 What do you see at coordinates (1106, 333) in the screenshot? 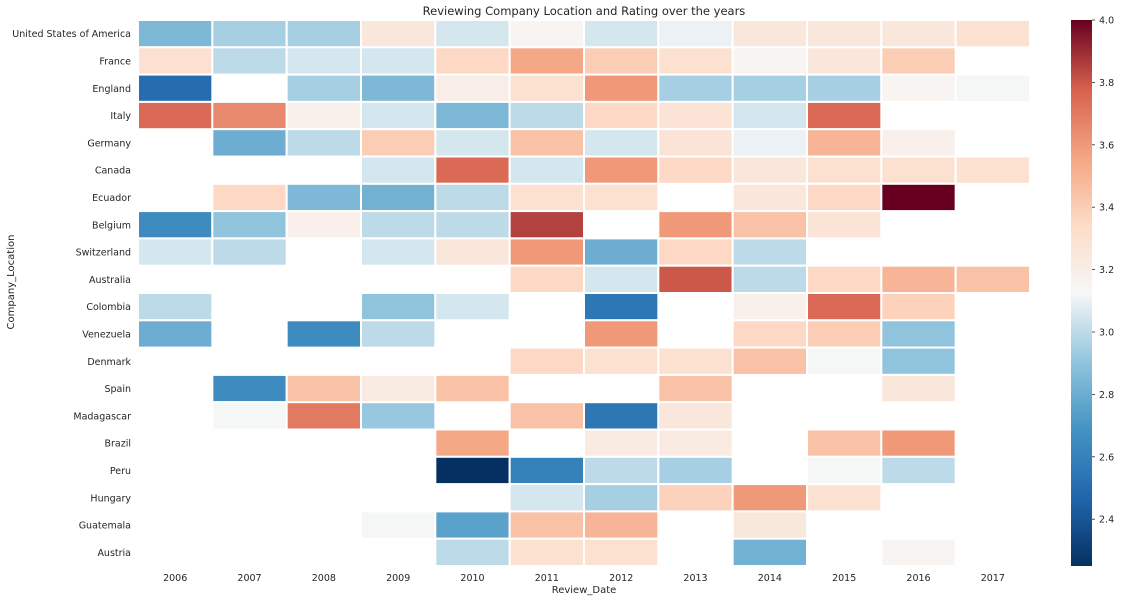
I see `colorbar-tick-label: 3.0` at bounding box center [1106, 333].